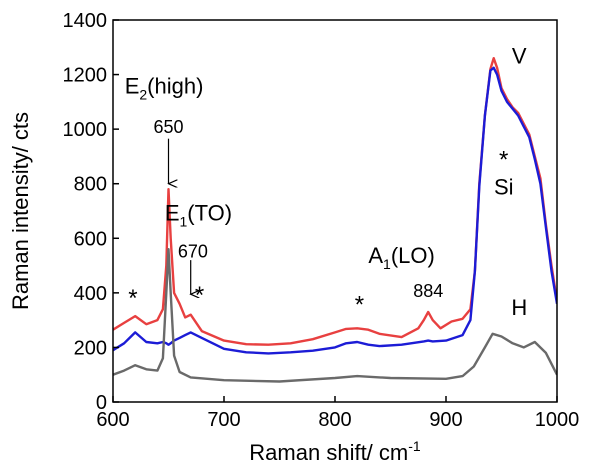 Image resolution: width=590 pixels, height=470 pixels. Describe the element at coordinates (504, 187) in the screenshot. I see `peak-annotation: Si` at that location.